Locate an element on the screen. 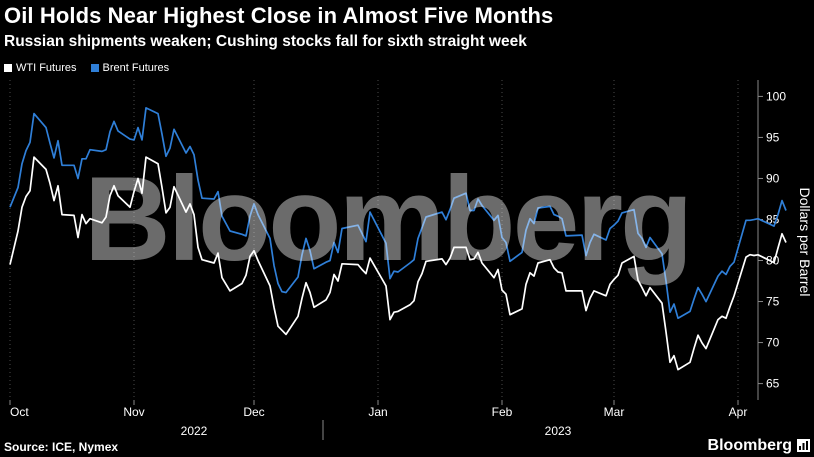 This screenshot has width=814, height=457. x-tick-label: Apr is located at coordinates (738, 412).